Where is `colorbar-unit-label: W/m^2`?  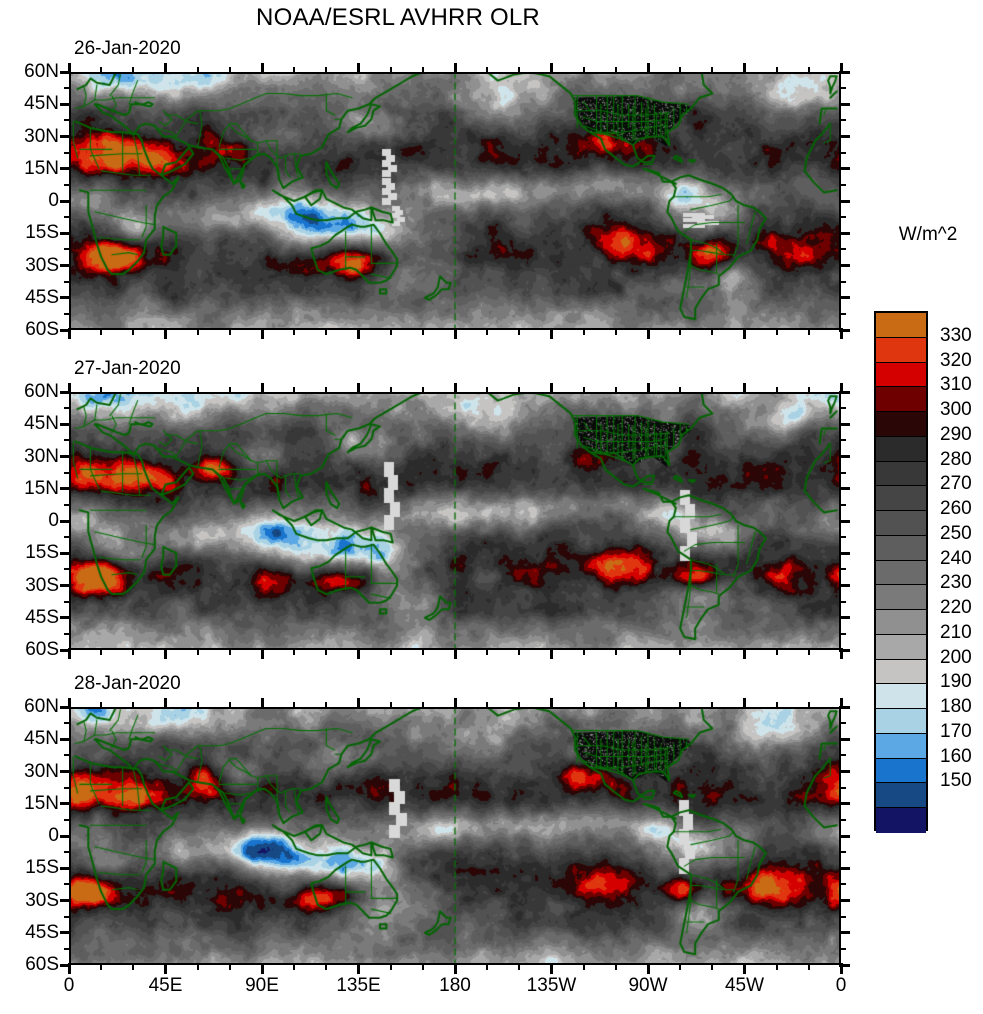 colorbar-unit-label: W/m^2 is located at coordinates (928, 234).